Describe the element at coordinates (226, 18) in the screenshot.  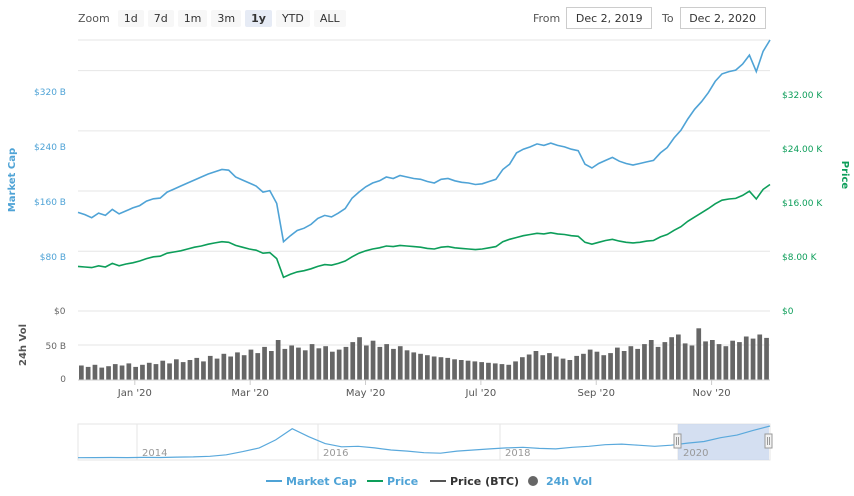
I see `zoom-3m-button: 3m` at that location.